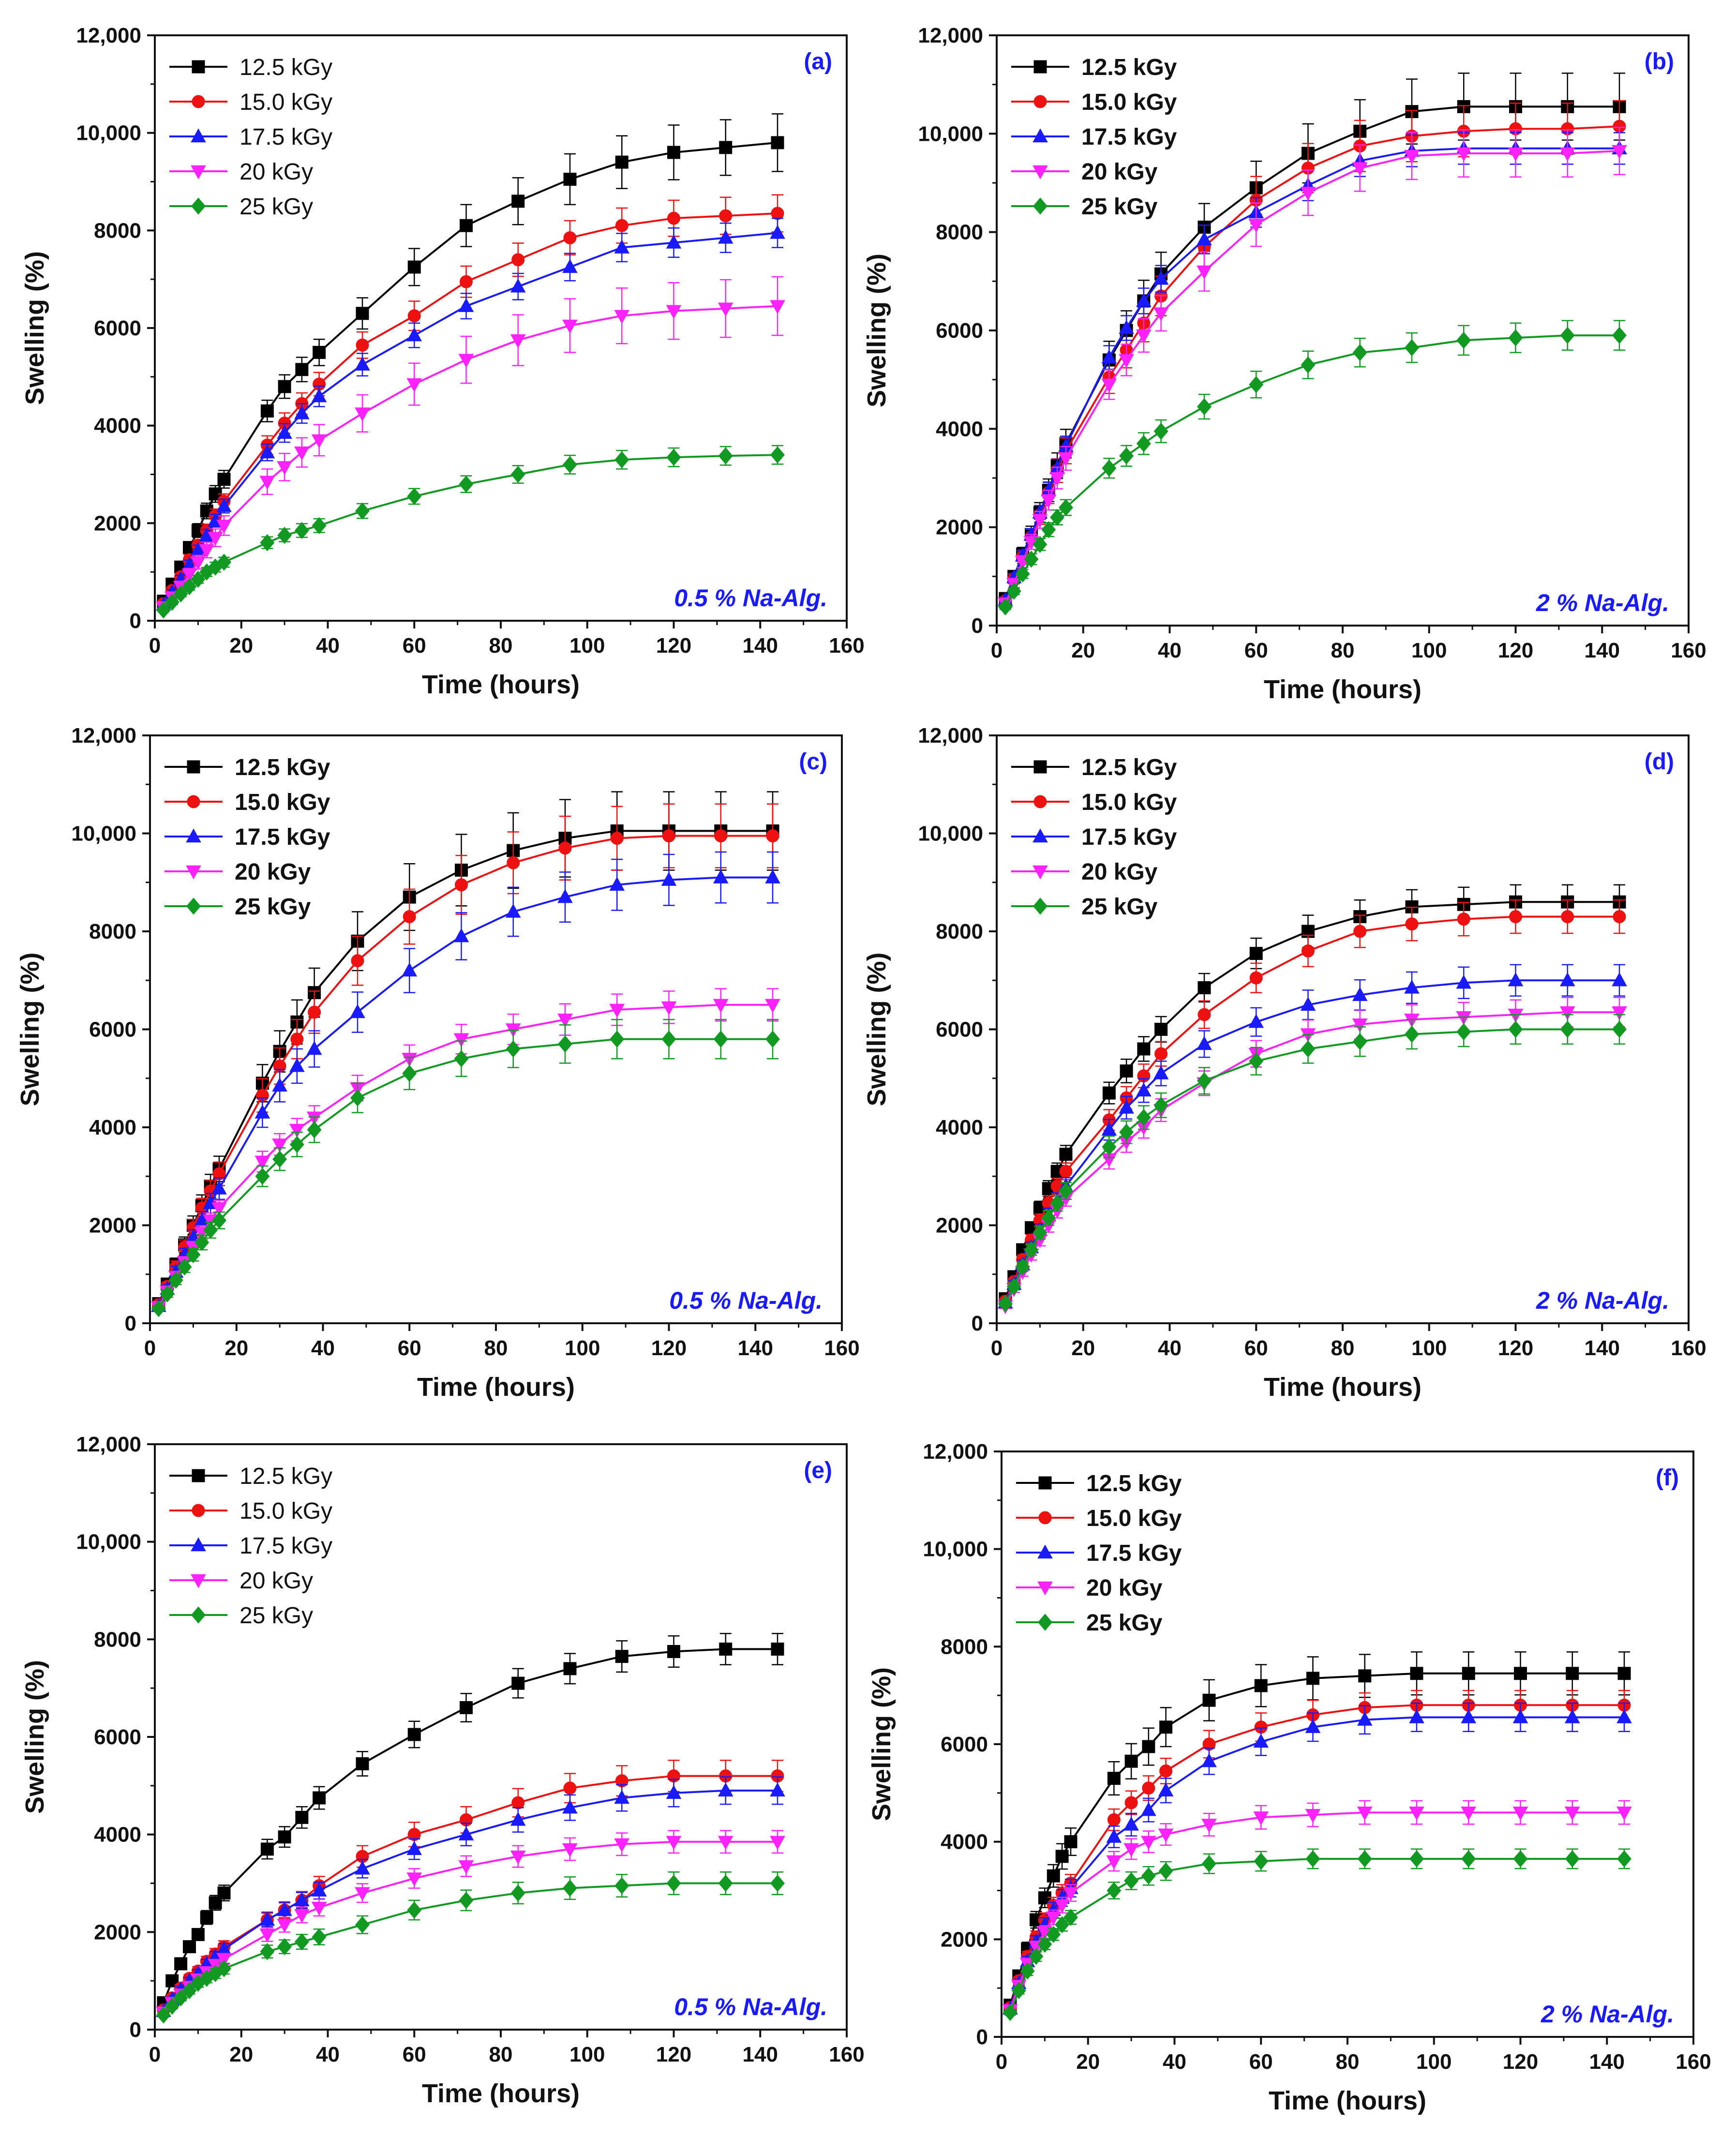  I want to click on legend-label: 12.5 kGy, so click(285, 67).